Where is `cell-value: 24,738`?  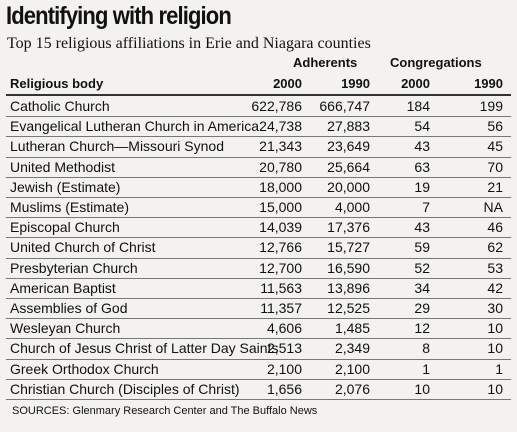
cell-value: 24,738 is located at coordinates (280, 126).